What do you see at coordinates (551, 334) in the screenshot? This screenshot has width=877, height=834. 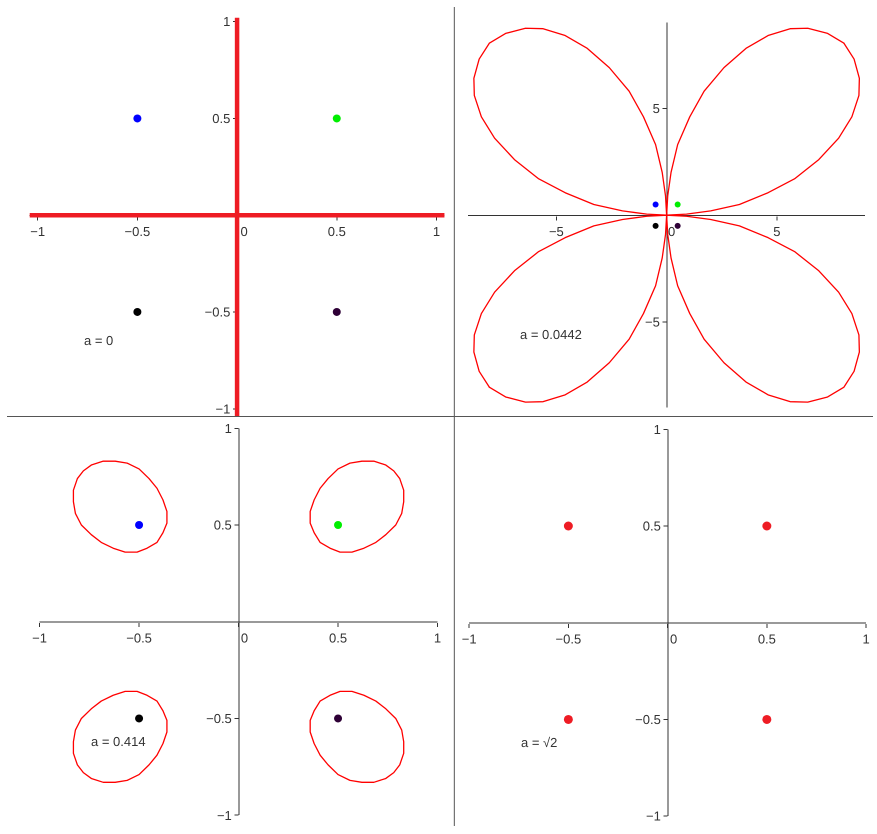 I see `annotation: a = 0.0442` at bounding box center [551, 334].